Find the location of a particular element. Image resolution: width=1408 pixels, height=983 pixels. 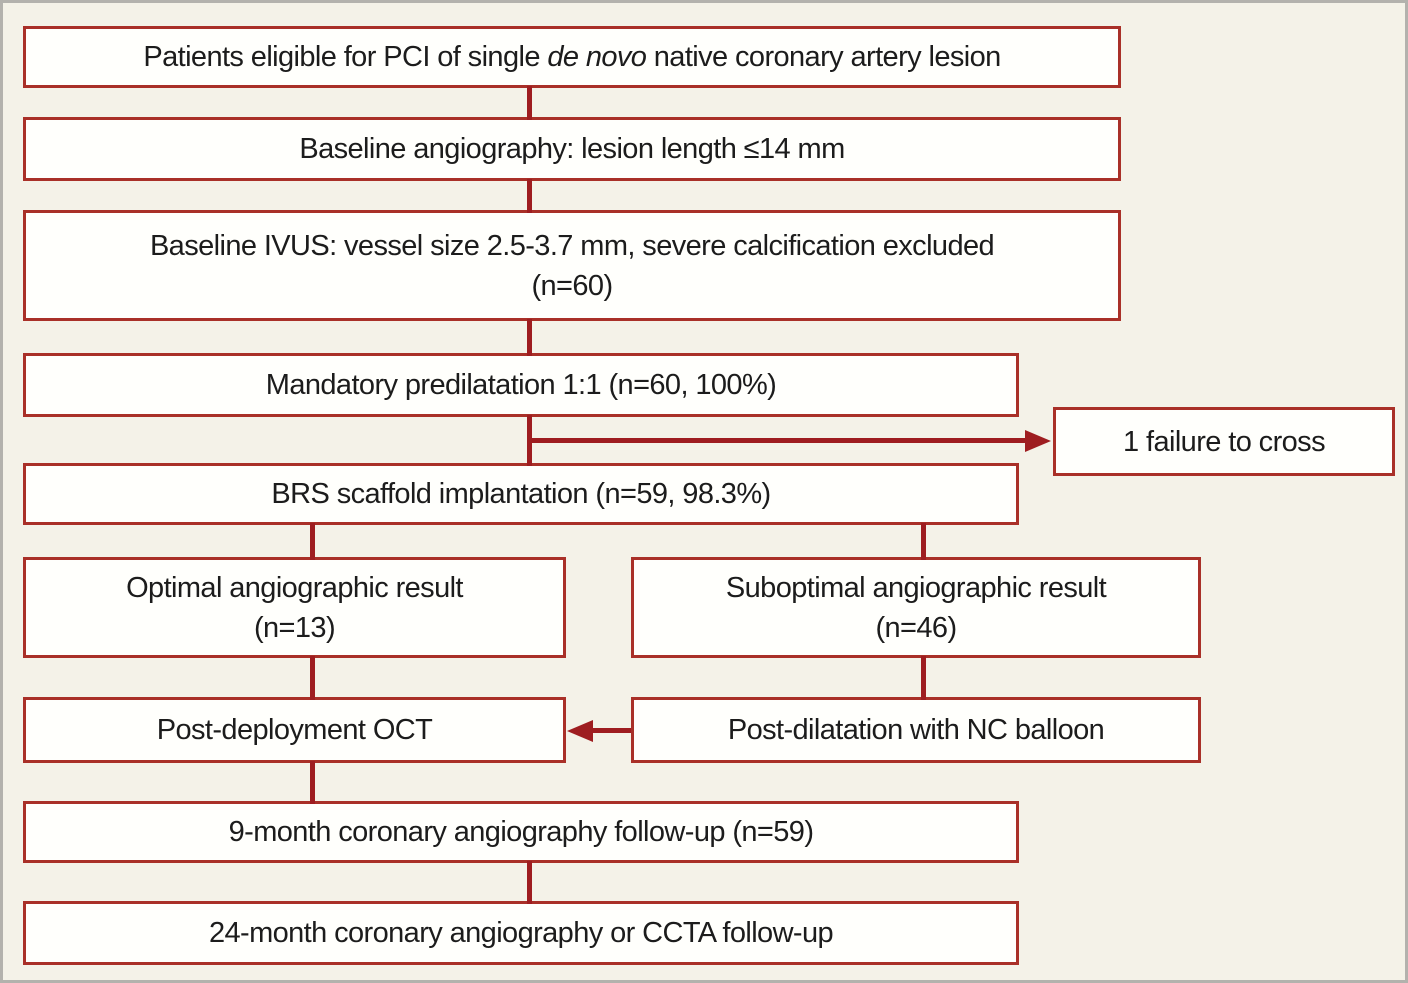

flow-box-post-deployment-oct-text: Post-deployment OCT is located at coordinates (294, 730).